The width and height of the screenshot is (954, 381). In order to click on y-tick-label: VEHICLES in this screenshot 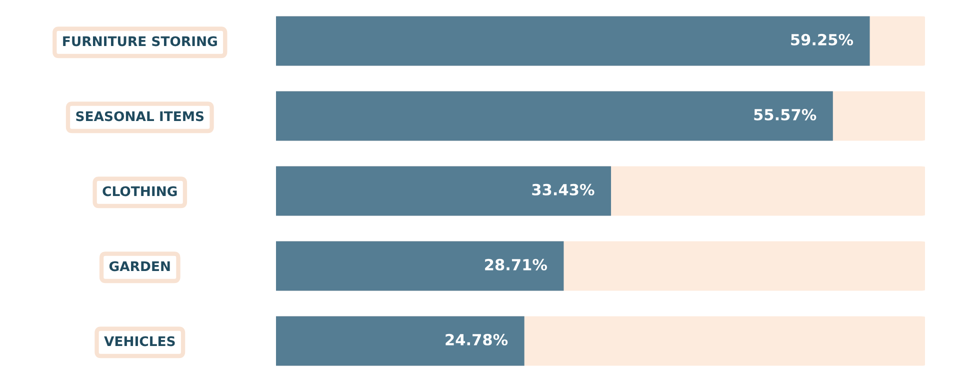, I will do `click(139, 341)`.